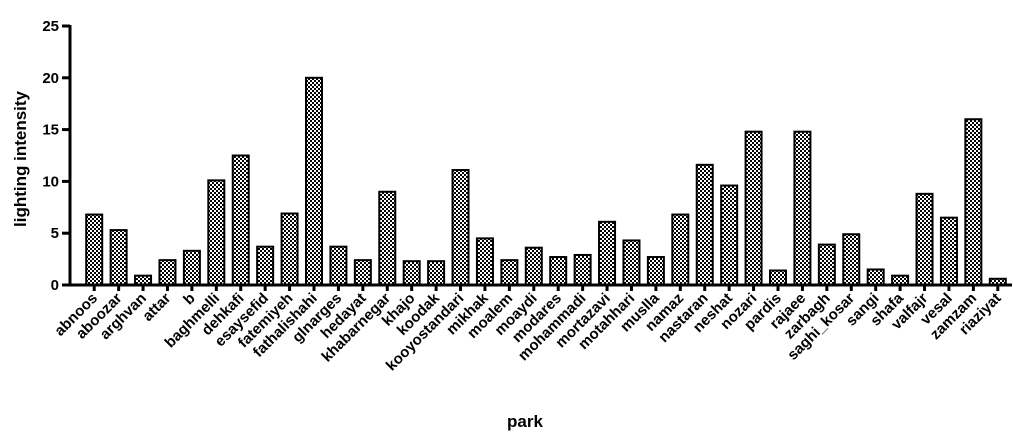 The height and width of the screenshot is (434, 1013). I want to click on bar-b, so click(191, 267).